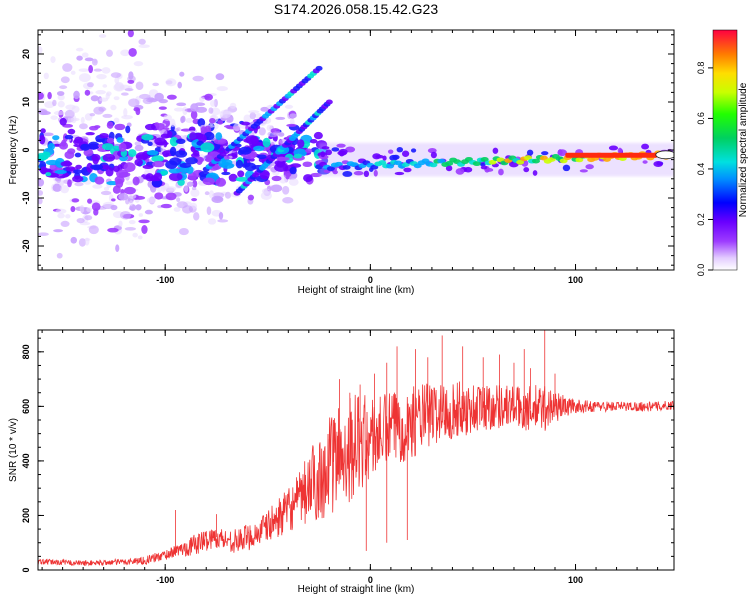 This screenshot has width=750, height=605. What do you see at coordinates (26, 197) in the screenshot?
I see `y-tick-label: -10` at bounding box center [26, 197].